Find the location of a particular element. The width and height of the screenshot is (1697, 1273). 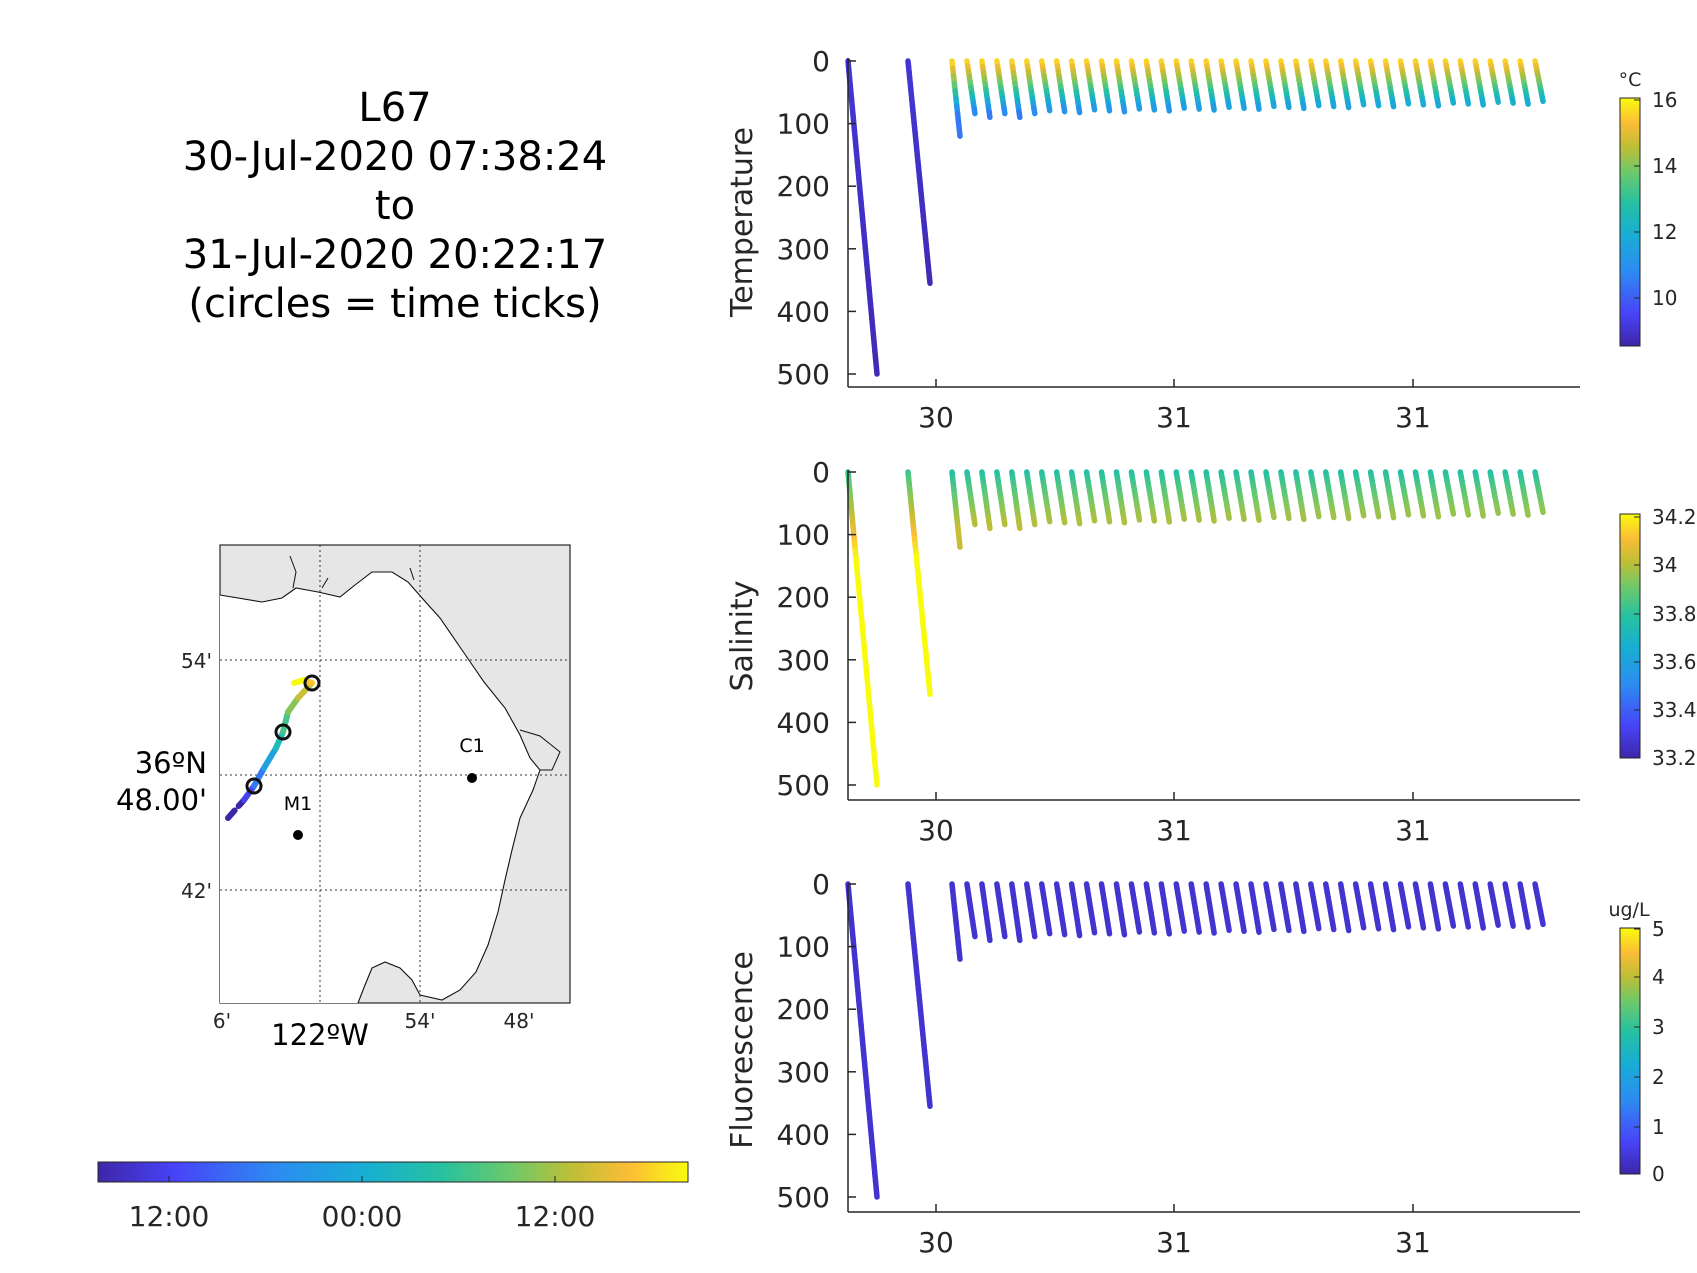

time-colorbar-bar is located at coordinates (393, 1172).